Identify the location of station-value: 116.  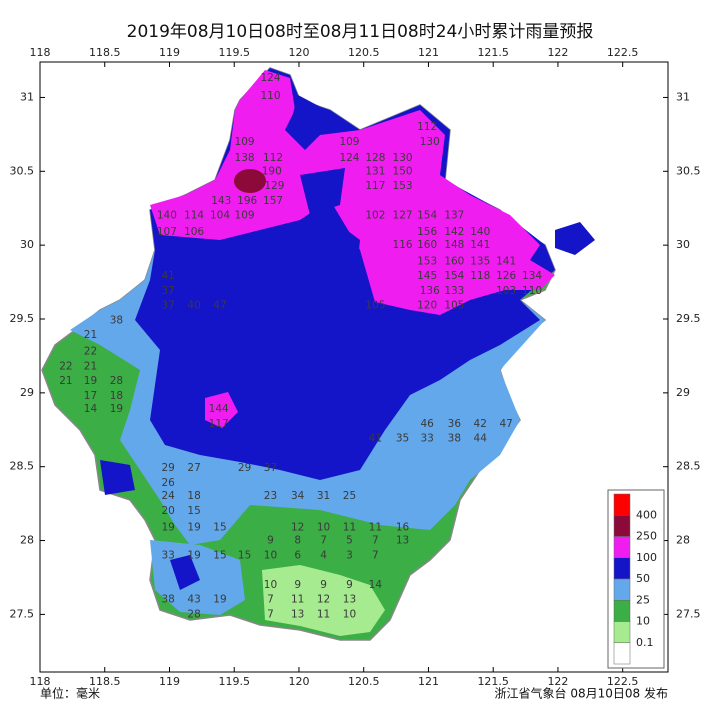
(403, 245).